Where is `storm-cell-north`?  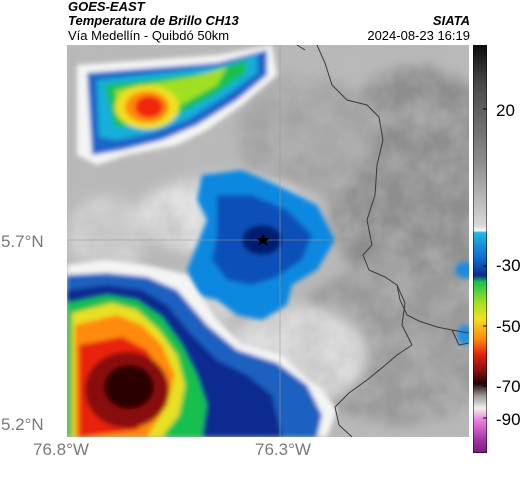 storm-cell-north is located at coordinates (177, 105).